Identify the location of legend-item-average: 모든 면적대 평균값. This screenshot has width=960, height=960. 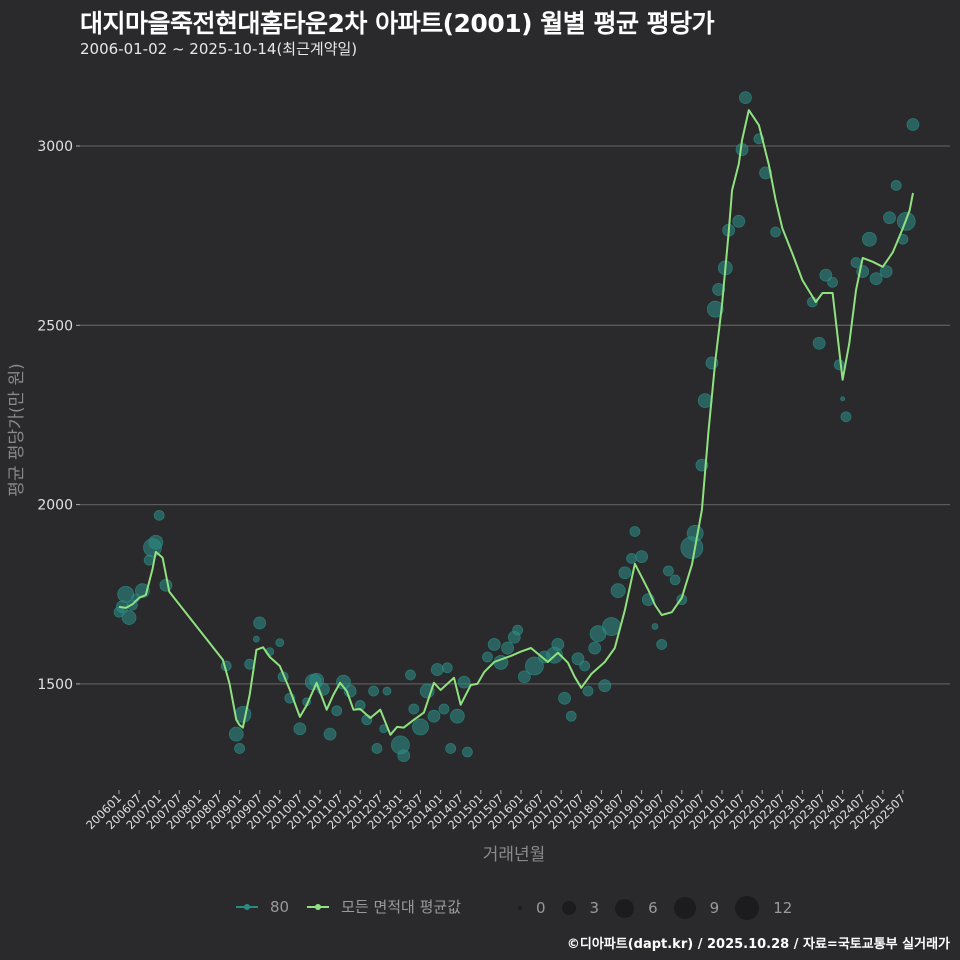
(384, 906).